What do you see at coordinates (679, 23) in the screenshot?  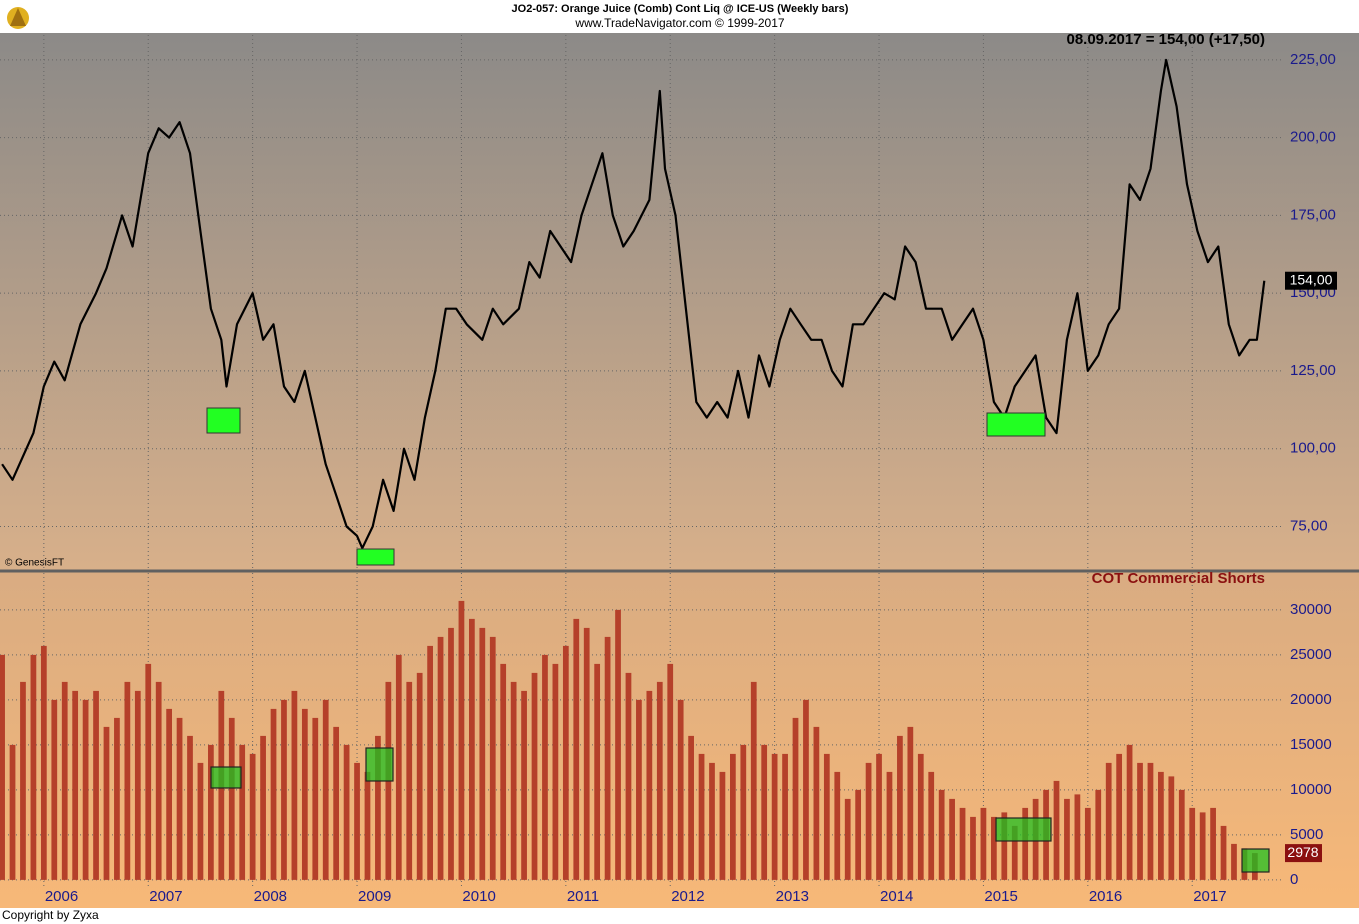 I see `chart-subtitle: www.TradeNavigator.com © 1999-2017` at bounding box center [679, 23].